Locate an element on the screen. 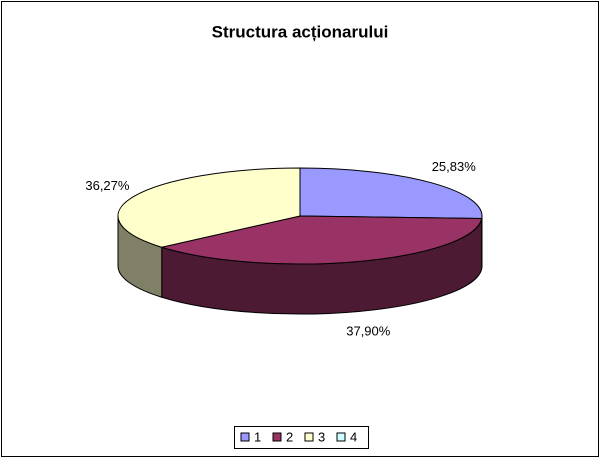 Image resolution: width=603 pixels, height=466 pixels. data-label: 37,90% is located at coordinates (368, 331).